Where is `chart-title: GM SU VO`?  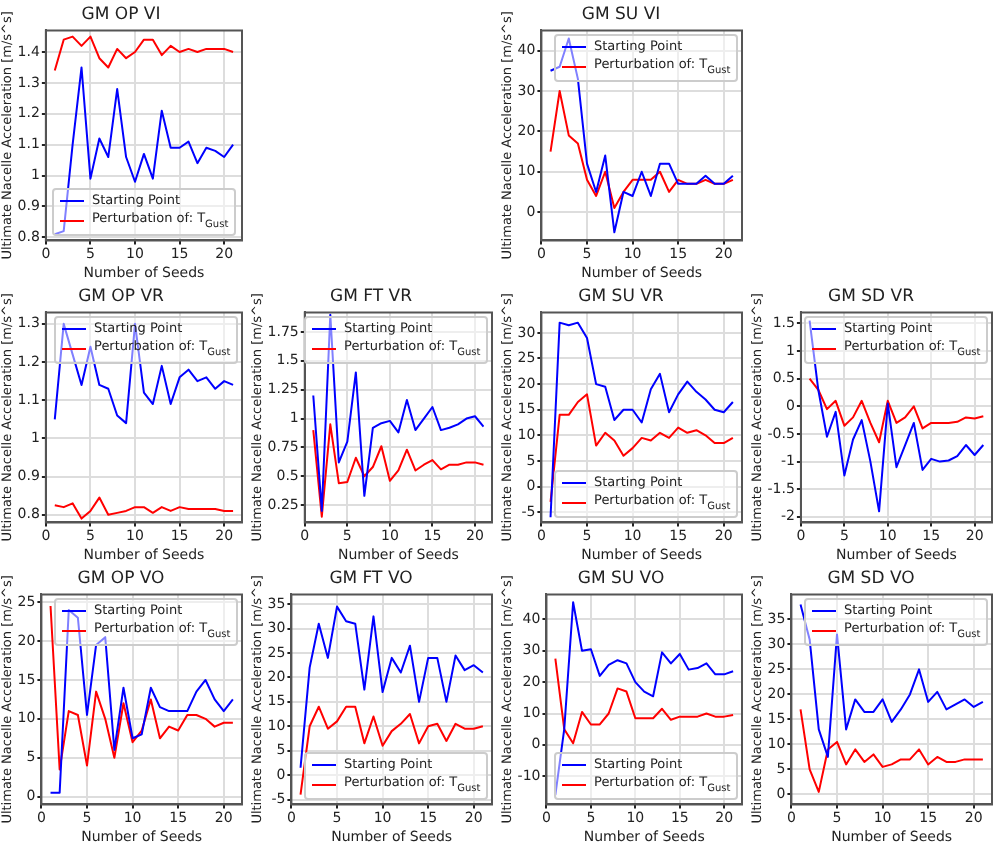 chart-title: GM SU VO is located at coordinates (621, 578).